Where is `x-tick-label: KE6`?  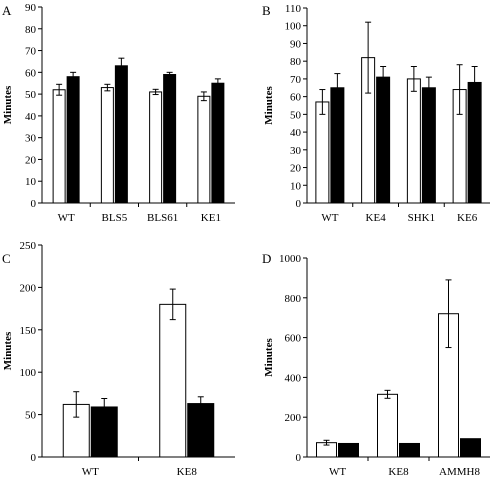
x-tick-label: KE6 is located at coordinates (467, 218).